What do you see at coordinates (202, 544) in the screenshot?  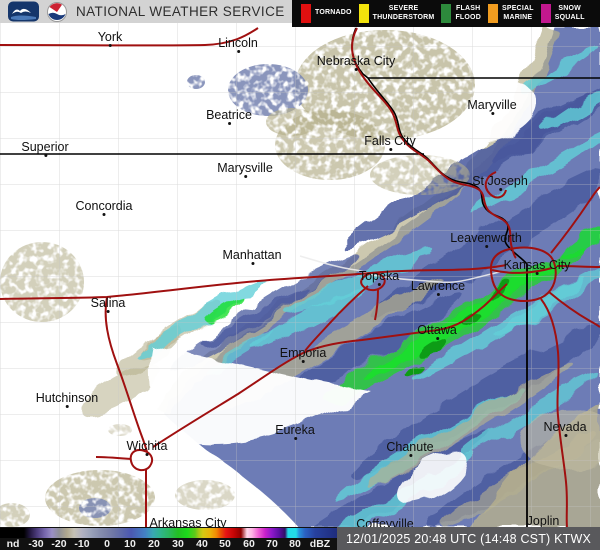 I see `scale-tick: 40` at bounding box center [202, 544].